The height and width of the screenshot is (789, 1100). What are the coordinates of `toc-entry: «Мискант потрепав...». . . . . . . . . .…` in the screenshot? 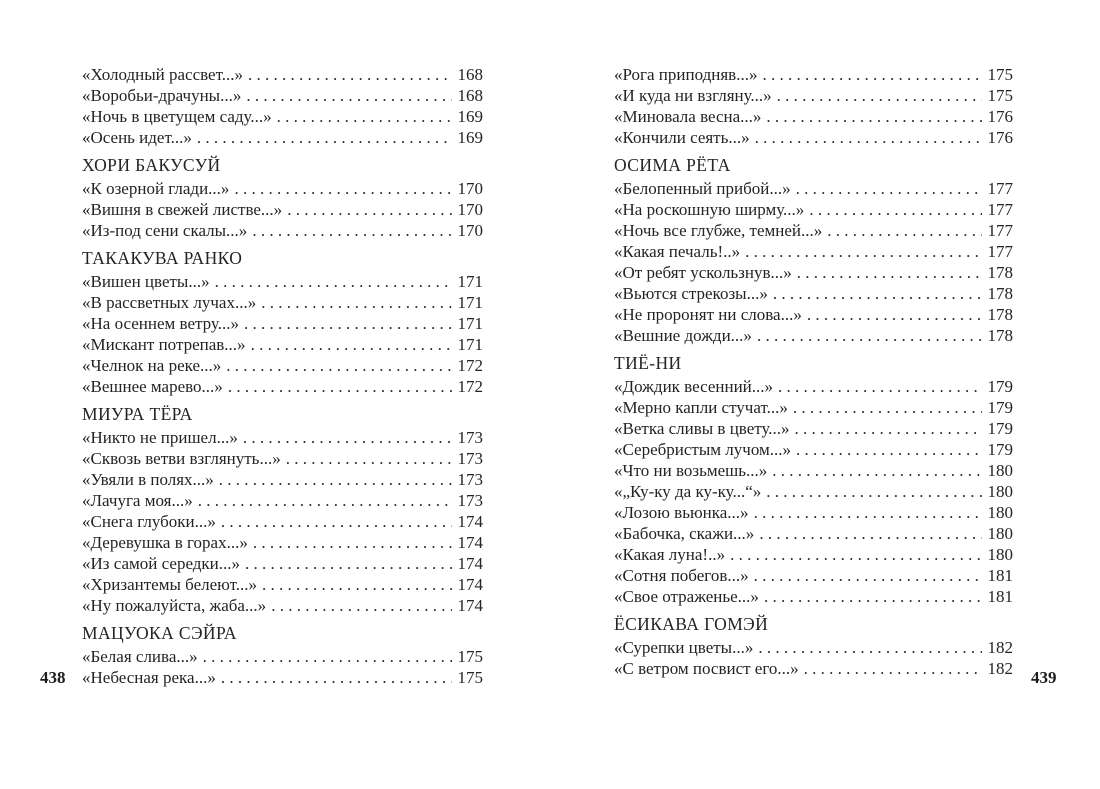 It's located at (282, 344).